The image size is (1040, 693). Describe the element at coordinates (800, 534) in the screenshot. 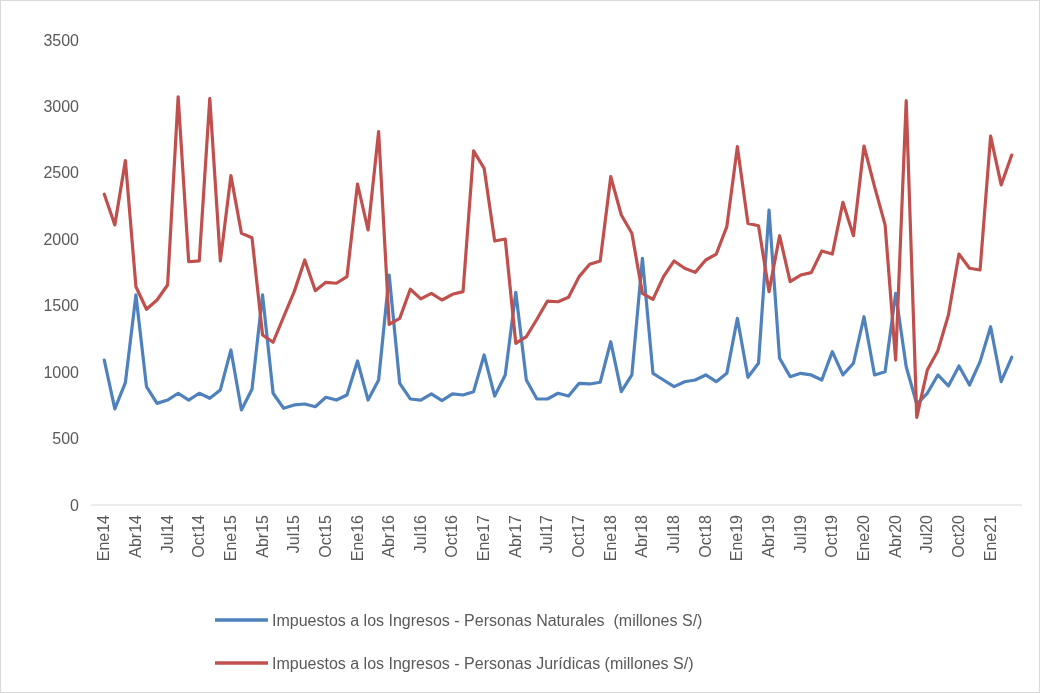

I see `x-tick-label: Jul19` at that location.